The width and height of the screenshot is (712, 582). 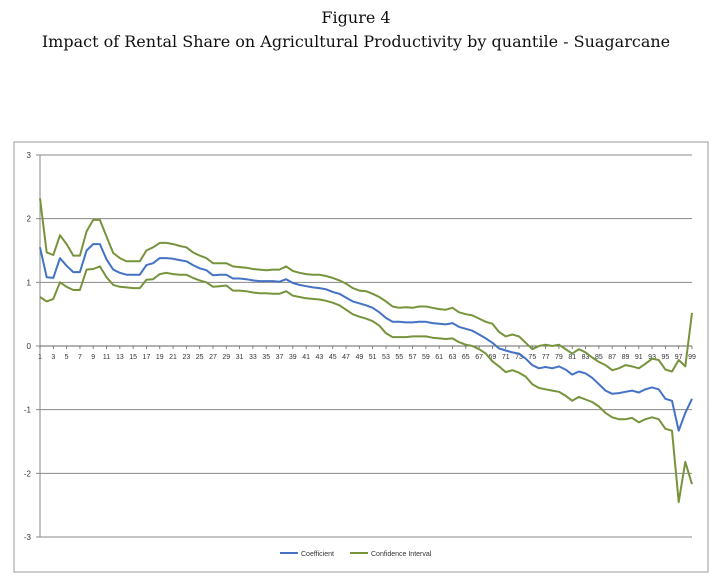 What do you see at coordinates (293, 357) in the screenshot?
I see `x-tick-label: 39` at bounding box center [293, 357].